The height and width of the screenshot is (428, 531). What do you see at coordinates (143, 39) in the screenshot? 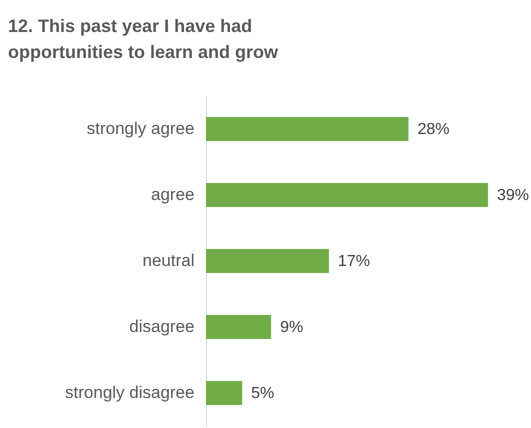
I see `chart-title: 12. This past year I have had opportunities to learn and grow` at bounding box center [143, 39].